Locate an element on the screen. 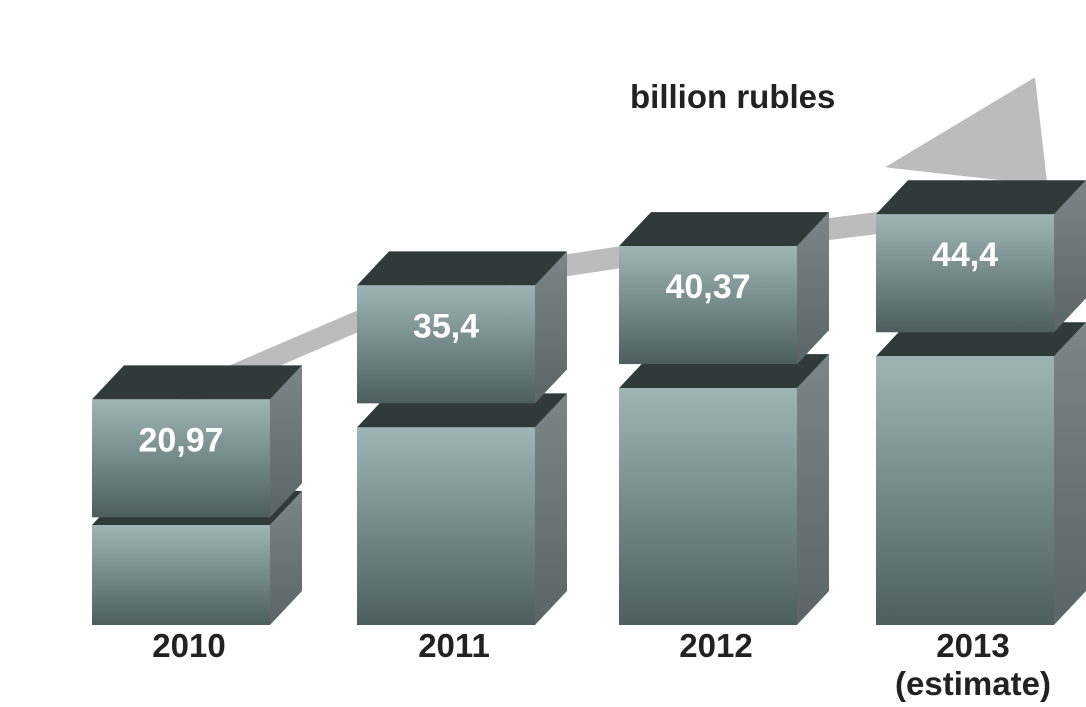 The image size is (1086, 707). category-label-2012: 2012 is located at coordinates (715, 645).